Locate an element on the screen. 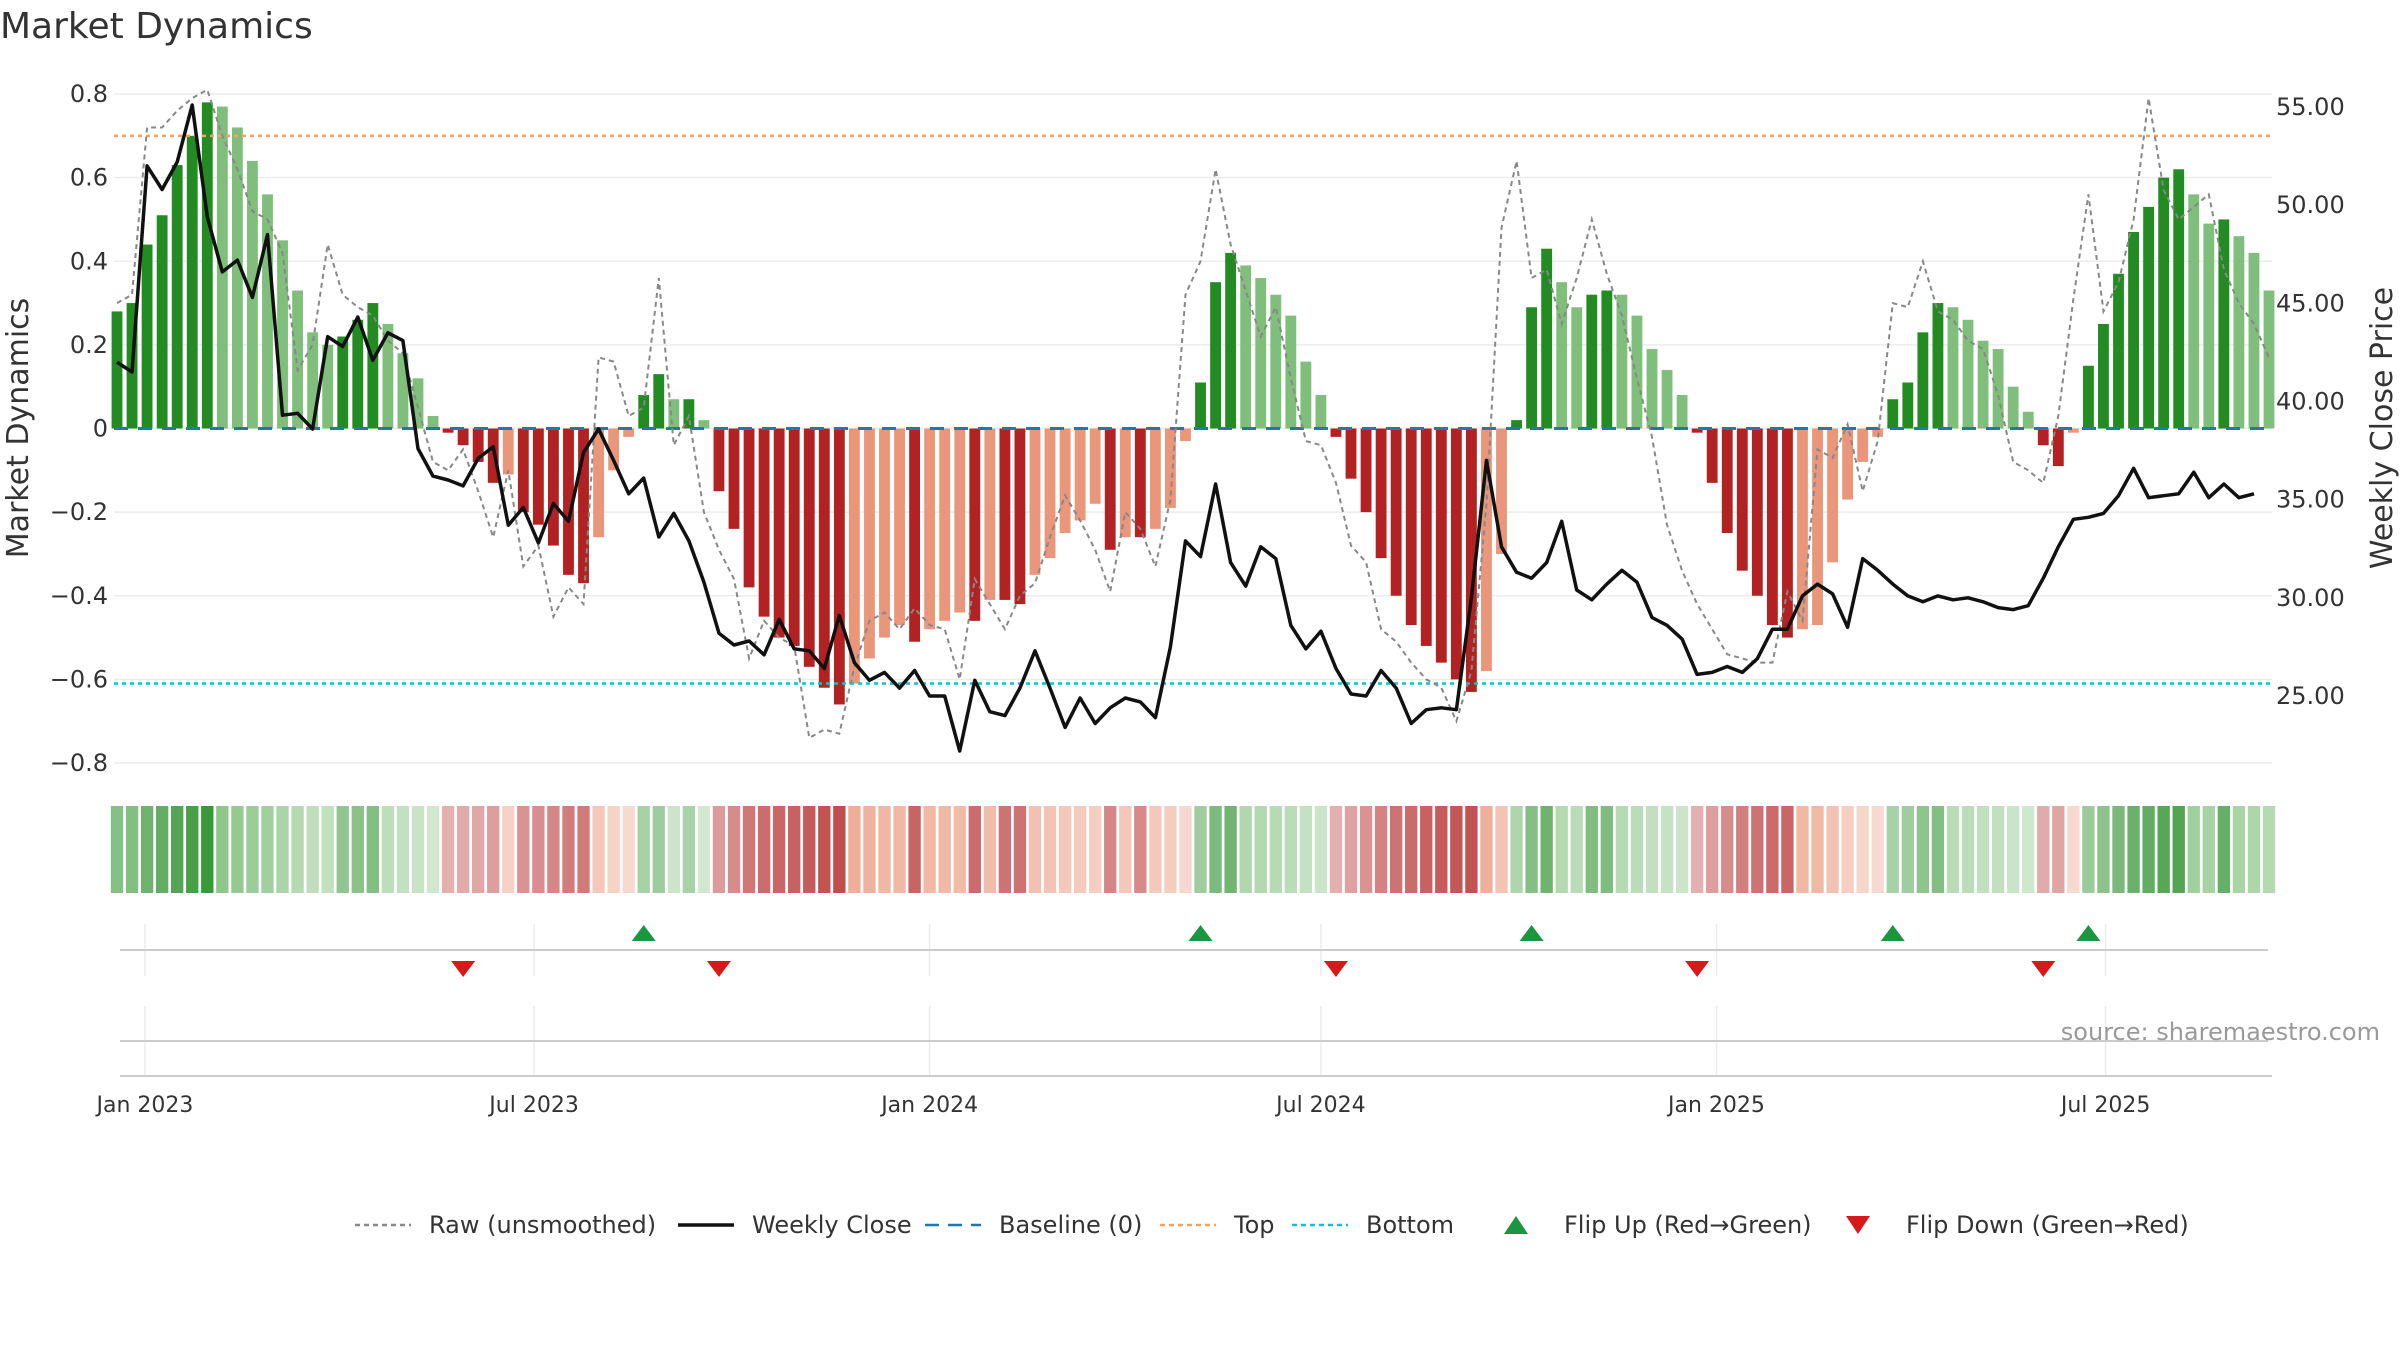  y2-tick-label: 25.00 is located at coordinates (2310, 696).